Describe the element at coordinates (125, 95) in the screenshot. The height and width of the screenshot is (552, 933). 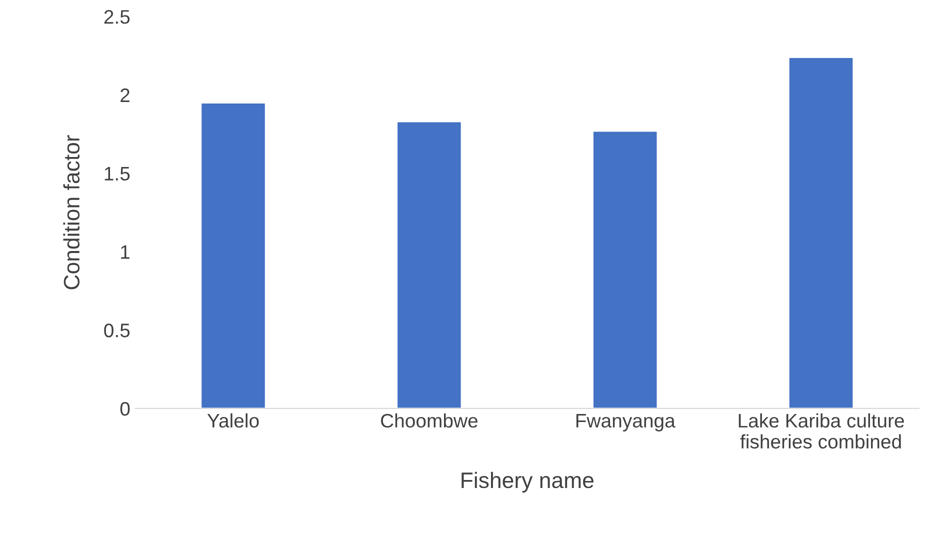
I see `y-tick-label: 2` at that location.